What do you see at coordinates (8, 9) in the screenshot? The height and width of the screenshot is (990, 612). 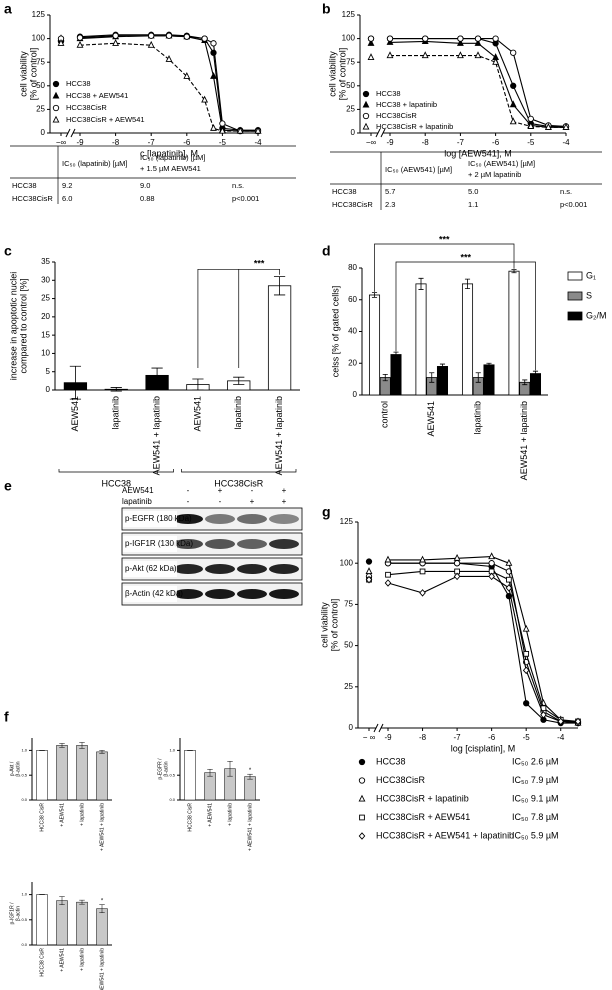 I see `panel-letter: a` at bounding box center [8, 9].